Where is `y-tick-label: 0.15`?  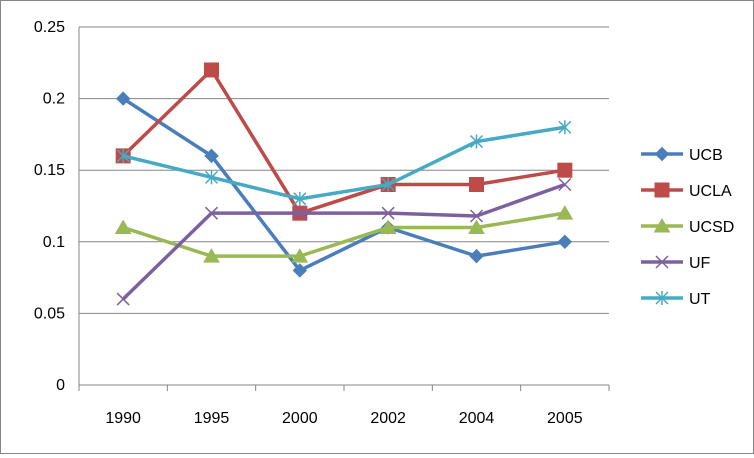
y-tick-label: 0.15 is located at coordinates (49, 170).